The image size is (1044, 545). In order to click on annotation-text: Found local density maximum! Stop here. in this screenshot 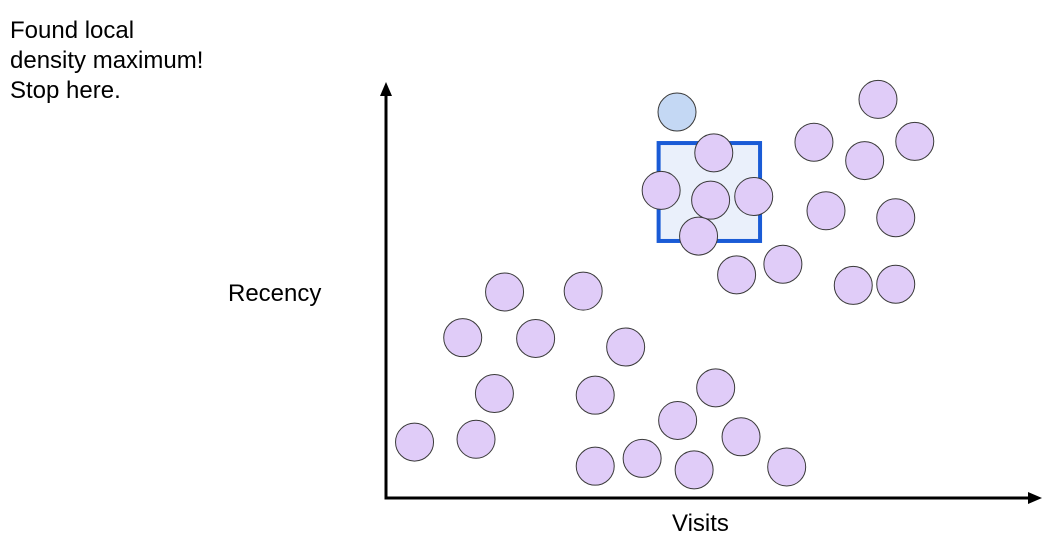, I will do `click(106, 61)`.